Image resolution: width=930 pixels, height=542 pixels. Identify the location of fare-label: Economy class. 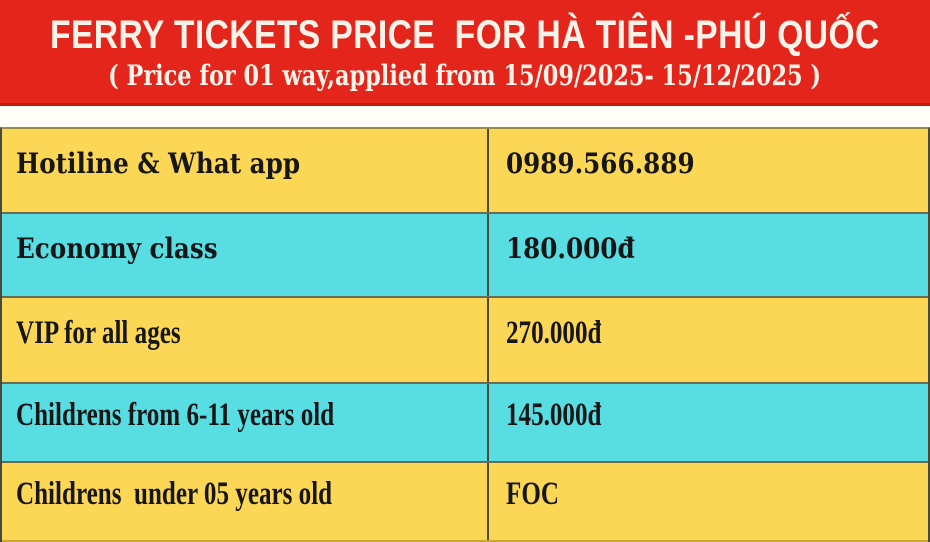
(117, 248).